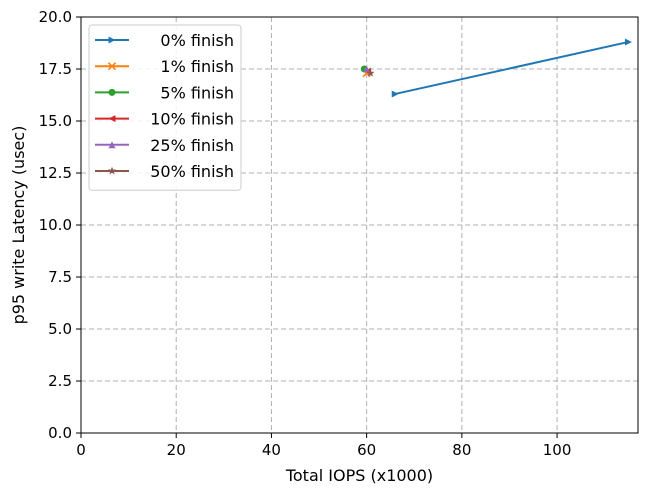 This screenshot has width=647, height=494. I want to click on legend-label: 50% finish, so click(192, 171).